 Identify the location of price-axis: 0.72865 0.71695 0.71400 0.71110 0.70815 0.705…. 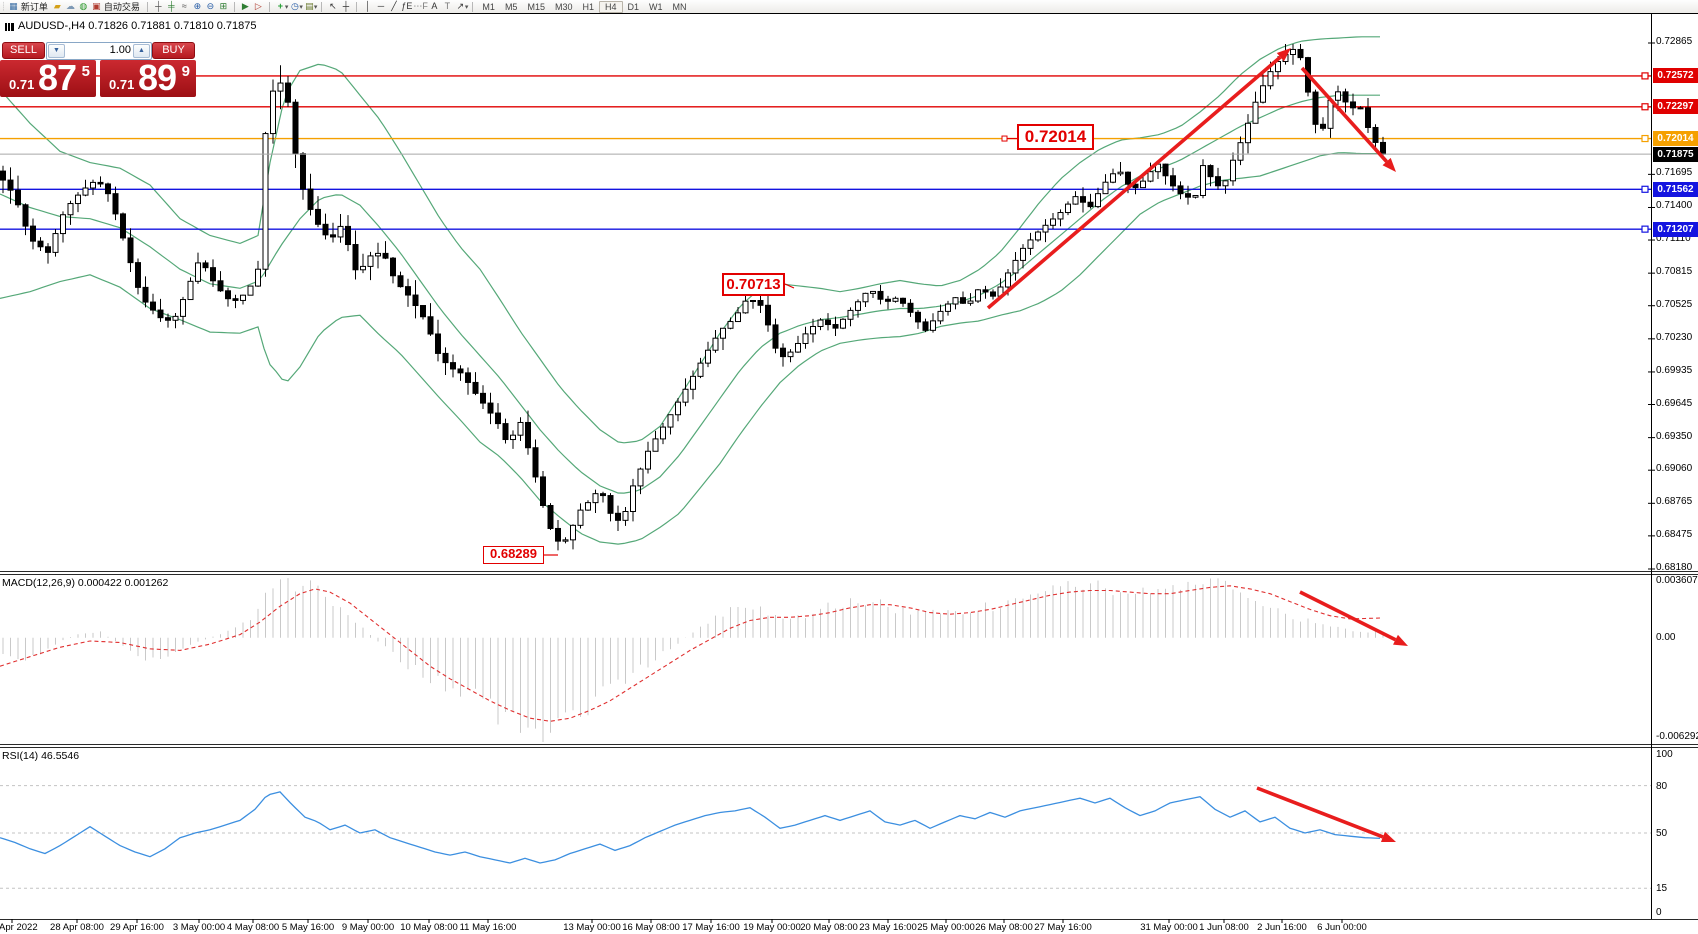
(1674, 466).